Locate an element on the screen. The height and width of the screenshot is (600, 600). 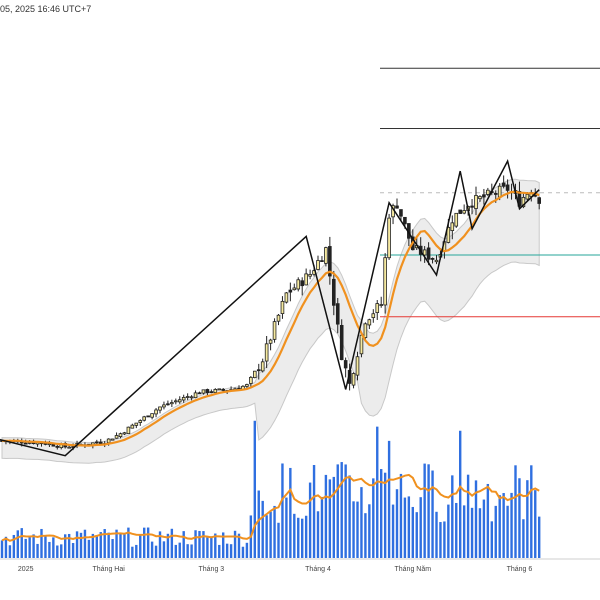
x-tick-label: Tháng Năm is located at coordinates (413, 569).